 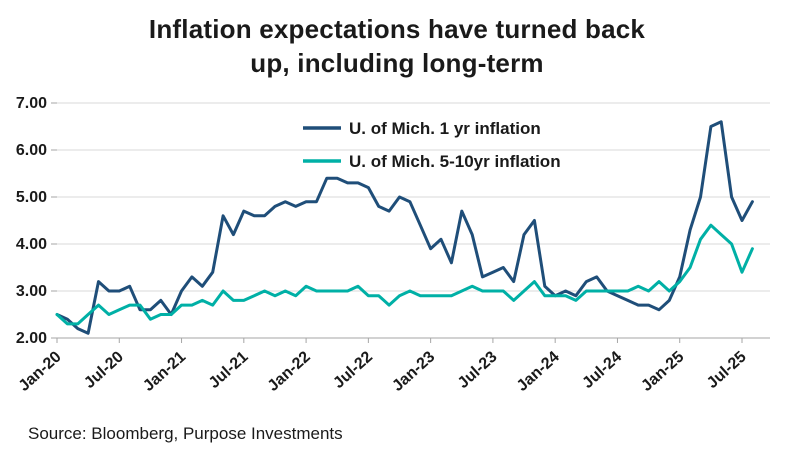 What do you see at coordinates (31, 150) in the screenshot?
I see `y-tick-label: 6.00` at bounding box center [31, 150].